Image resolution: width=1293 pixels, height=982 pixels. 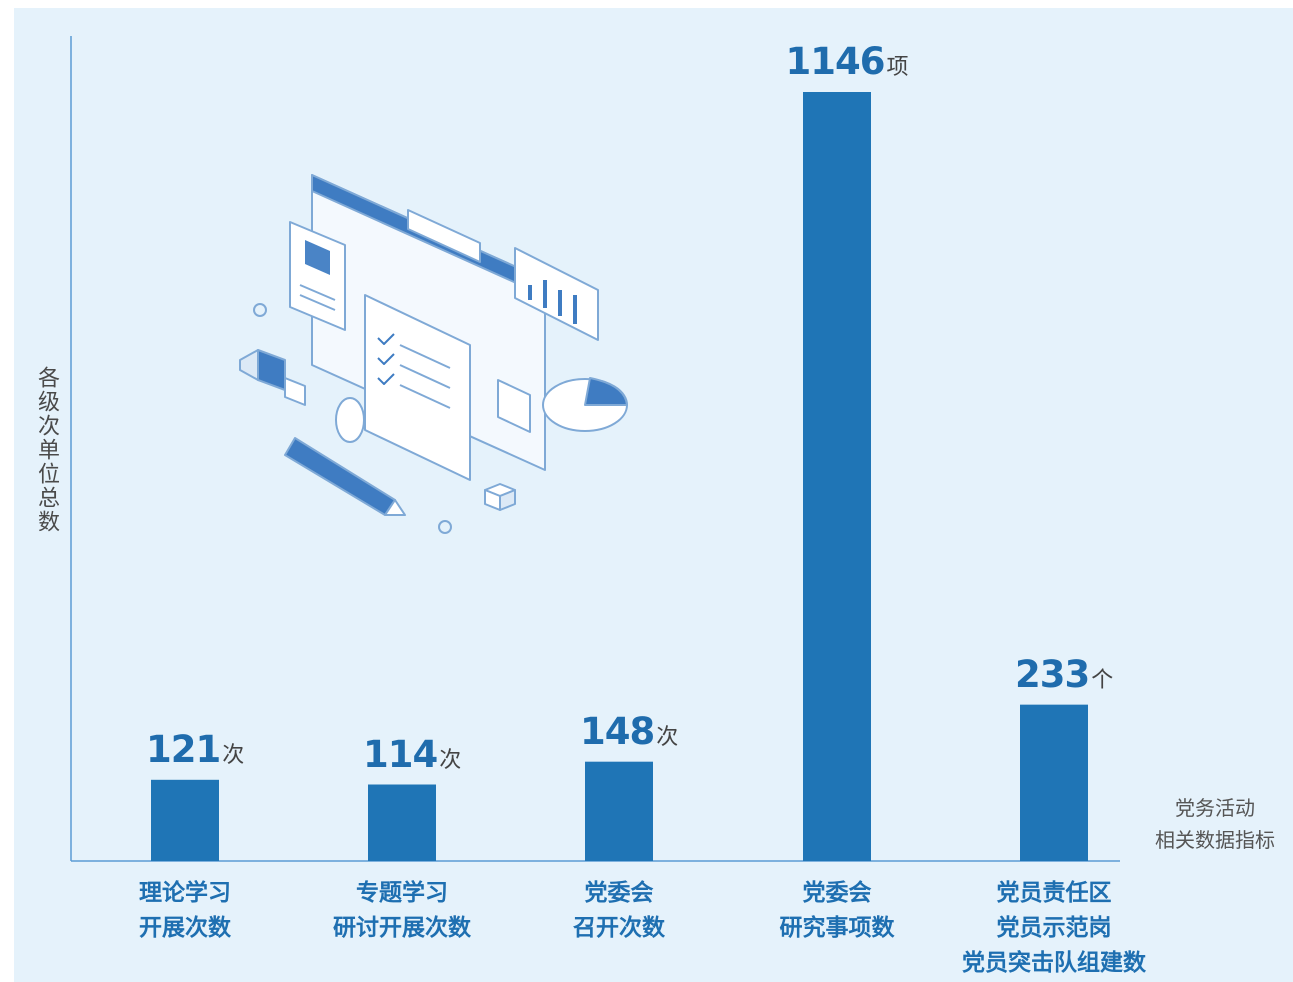 What do you see at coordinates (1206, 824) in the screenshot?
I see `x-axis-label: 党务活动 相关数据指标` at bounding box center [1206, 824].